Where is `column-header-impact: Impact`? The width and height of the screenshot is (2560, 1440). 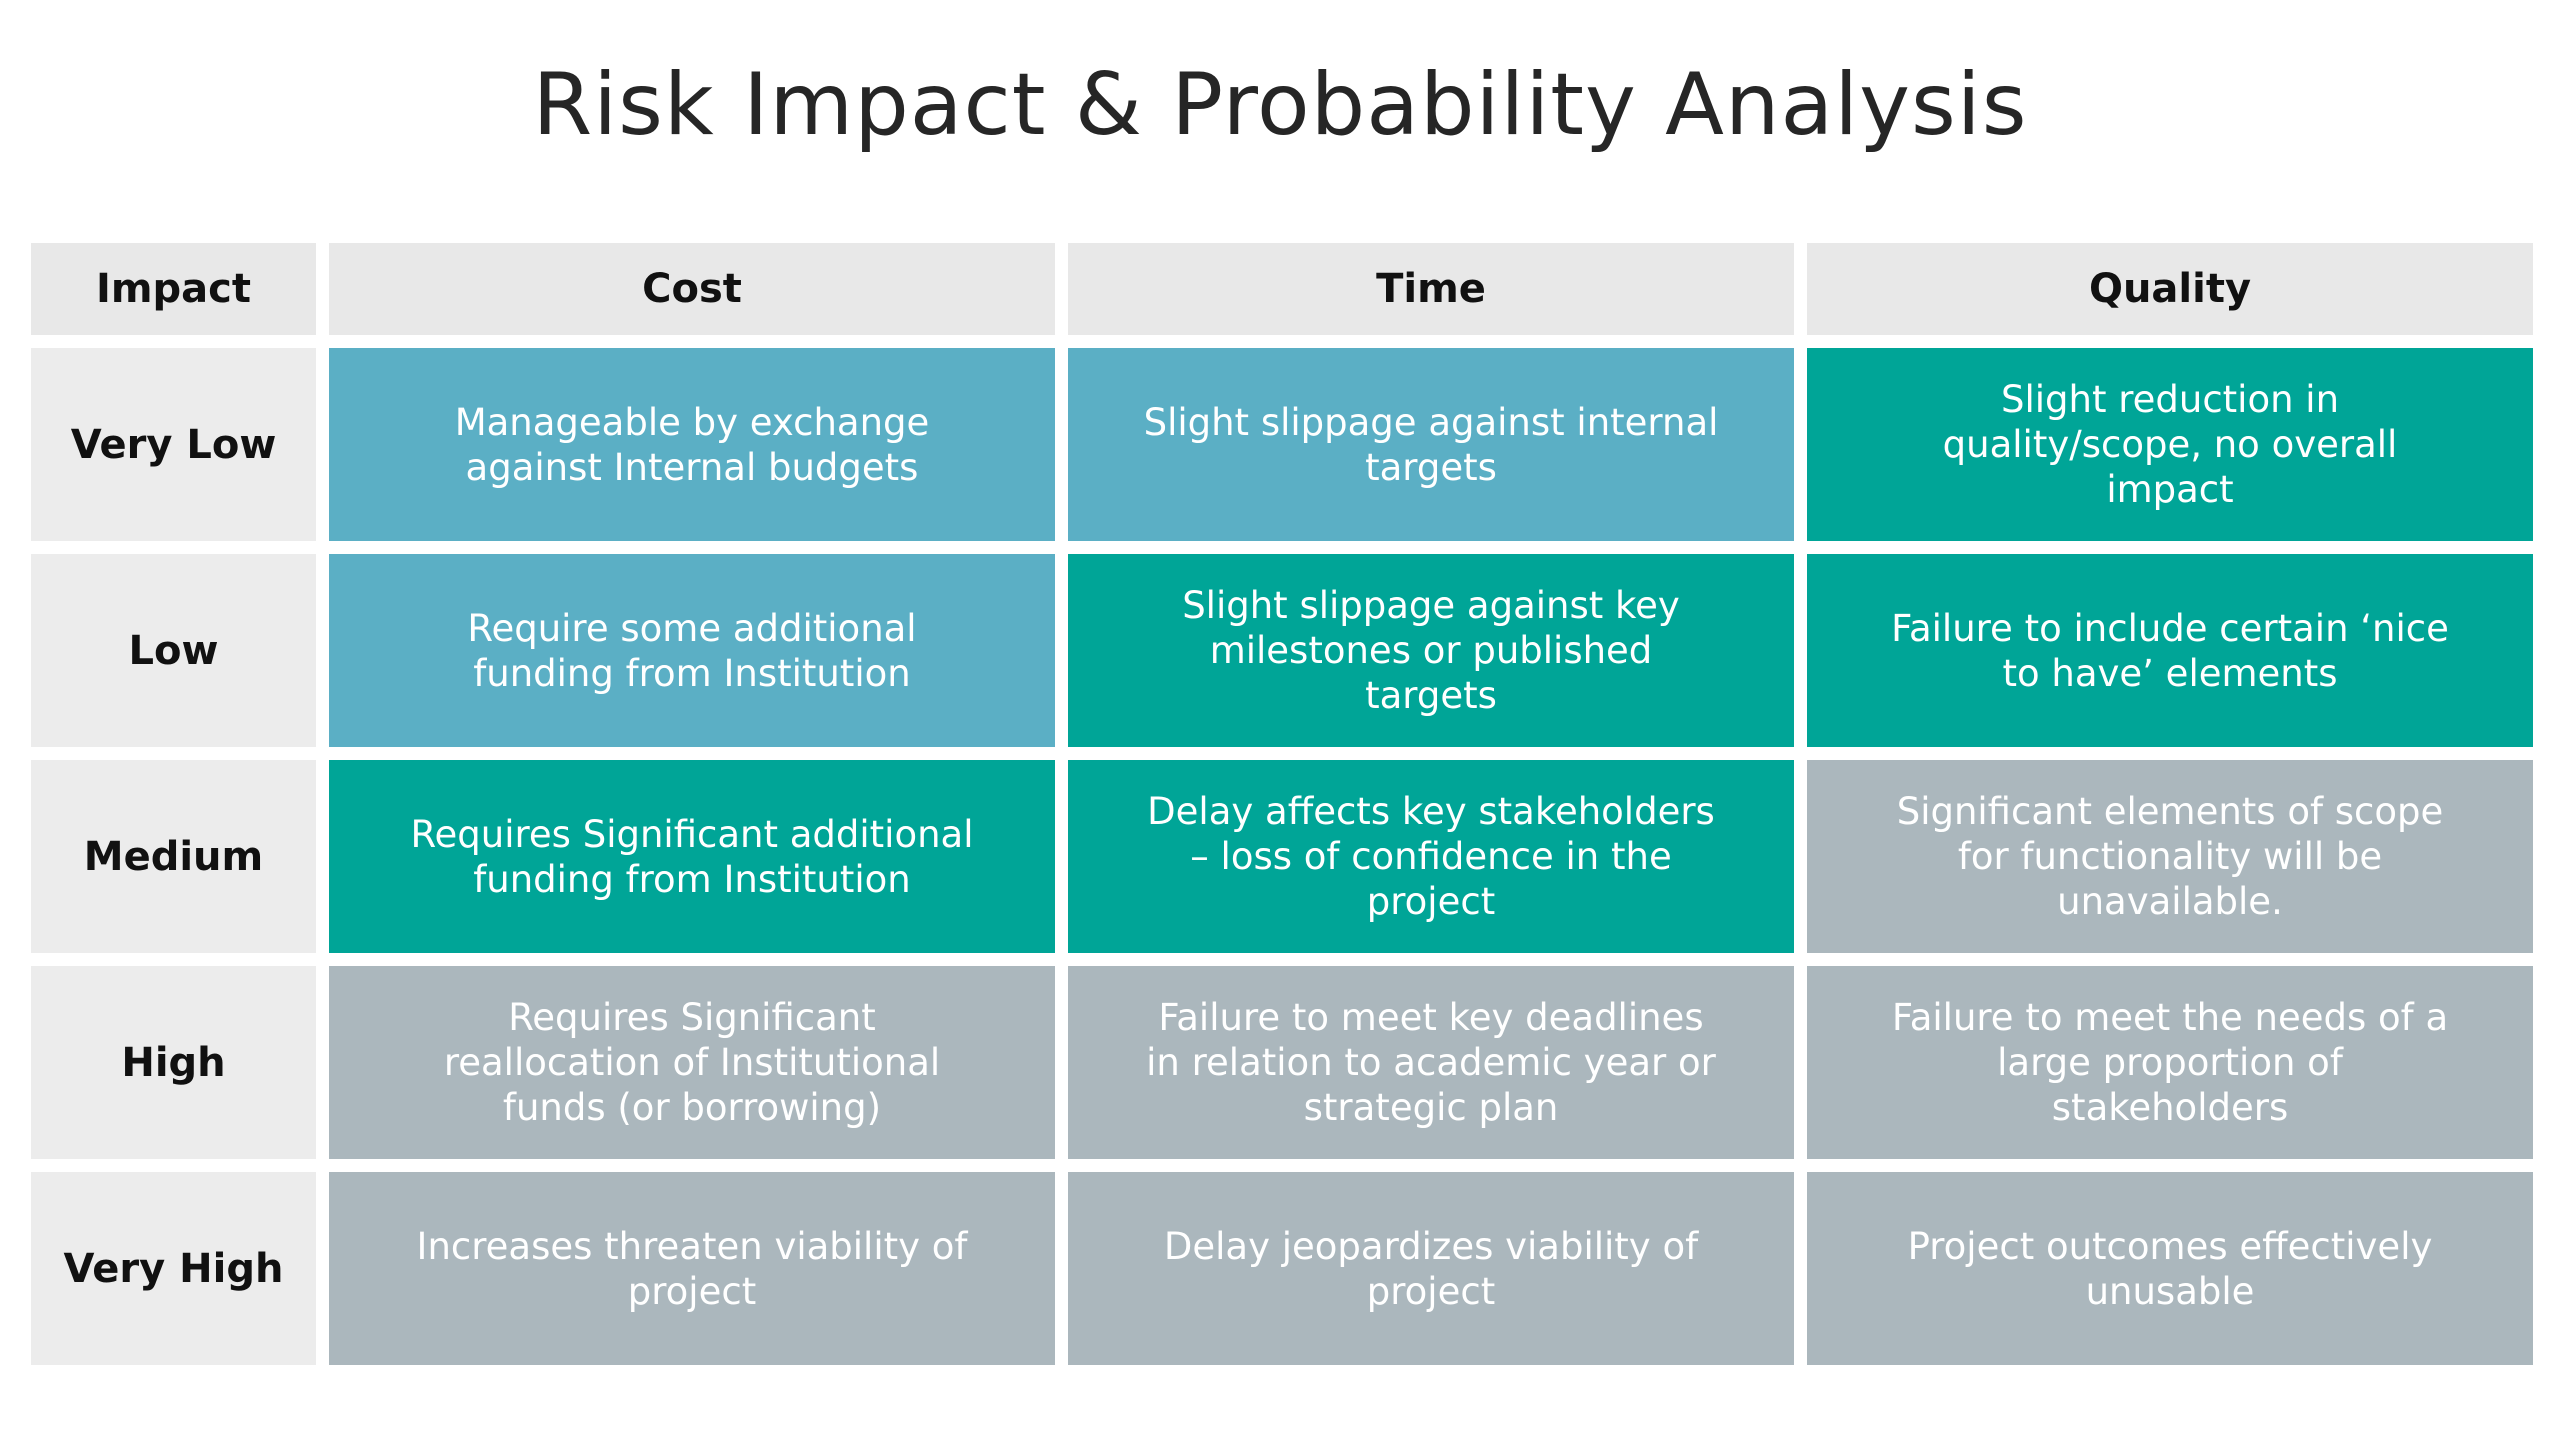
column-header-impact: Impact is located at coordinates (173, 289).